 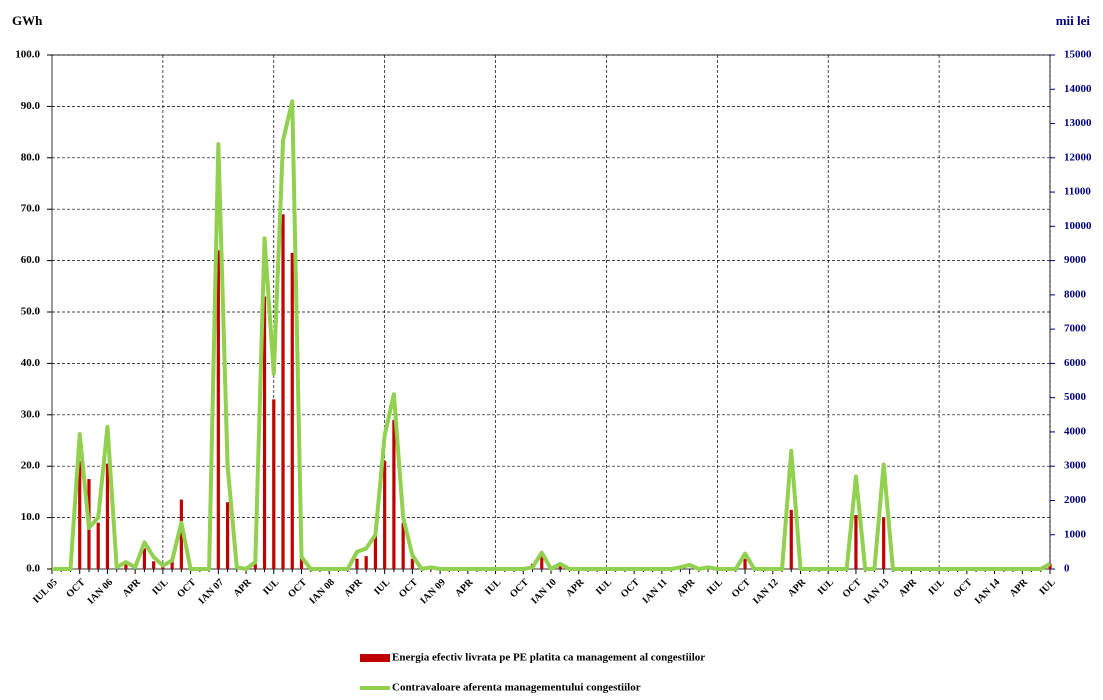 I want to click on y-tick-label: 50.0, so click(x=31, y=312).